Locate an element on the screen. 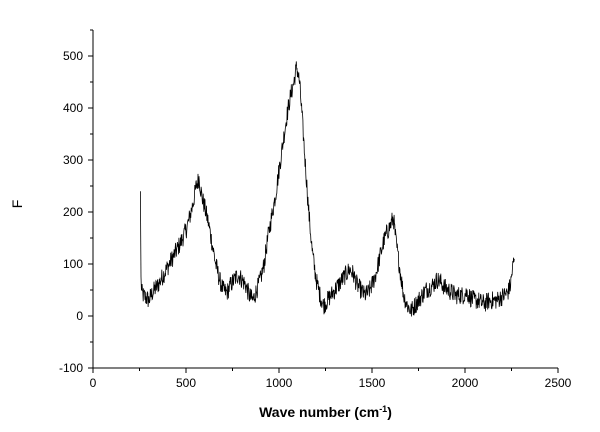 The image size is (600, 432). x-axis-title-close: ) is located at coordinates (389, 412).